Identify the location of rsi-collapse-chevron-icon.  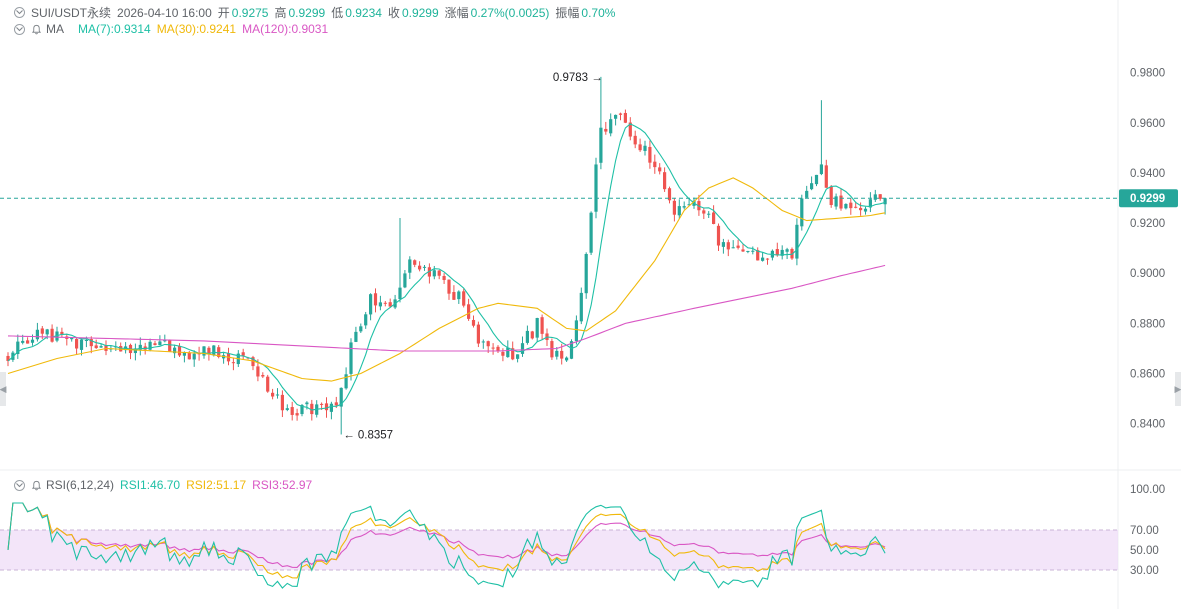
(19, 485).